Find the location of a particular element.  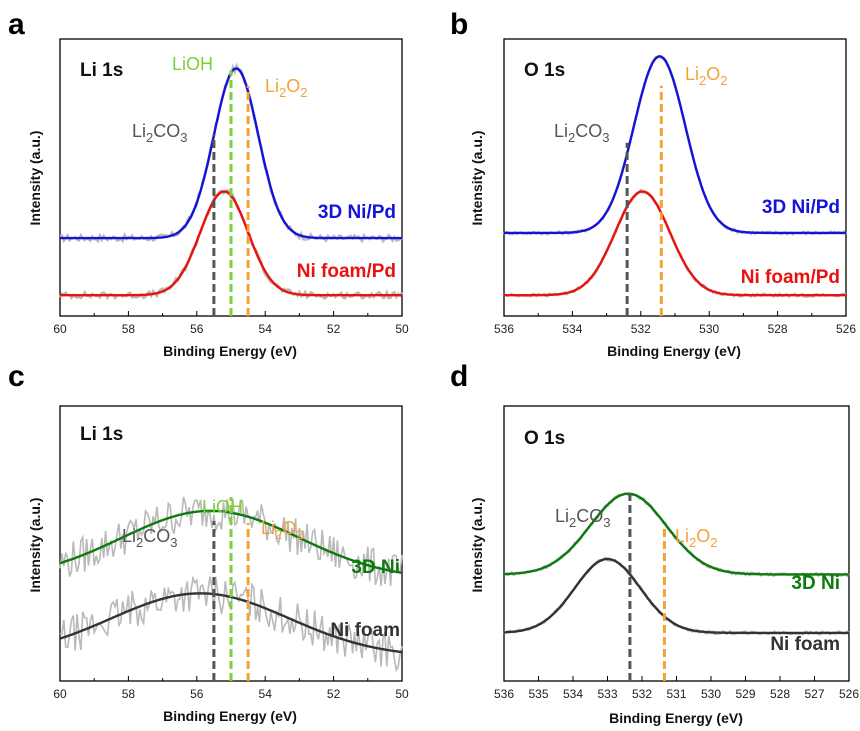

x-tick-label: 527 is located at coordinates (814, 694).